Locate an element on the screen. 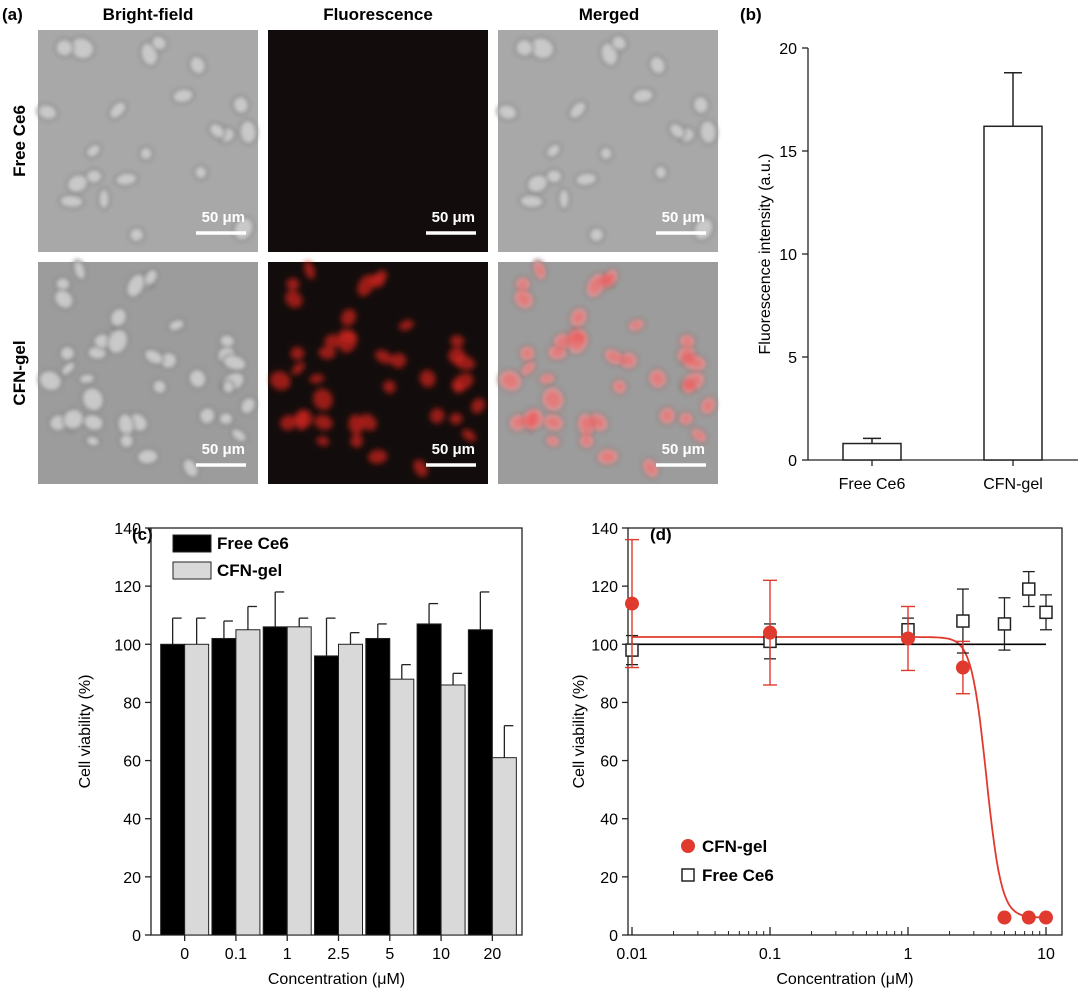 This screenshot has width=1080, height=992. y-tick-label: 15 is located at coordinates (788, 152).